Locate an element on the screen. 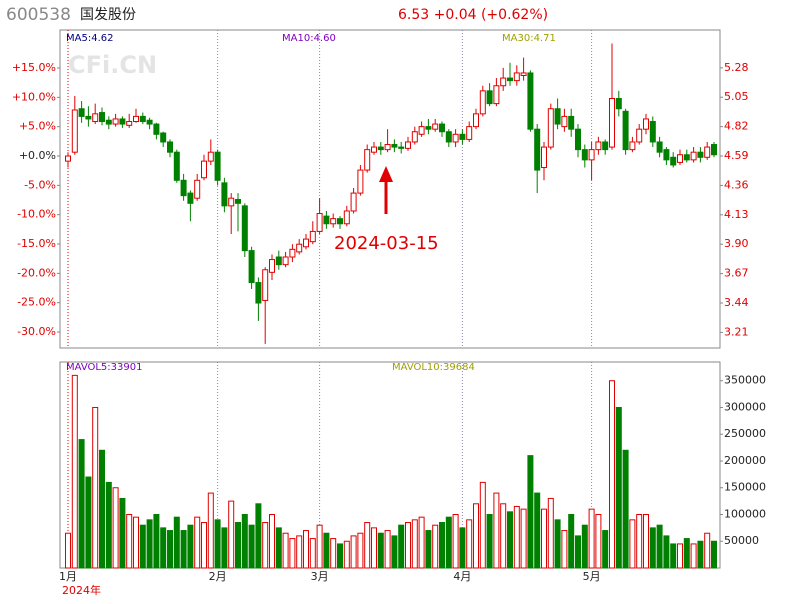  volume-tick-label: 150000 is located at coordinates (745, 487).